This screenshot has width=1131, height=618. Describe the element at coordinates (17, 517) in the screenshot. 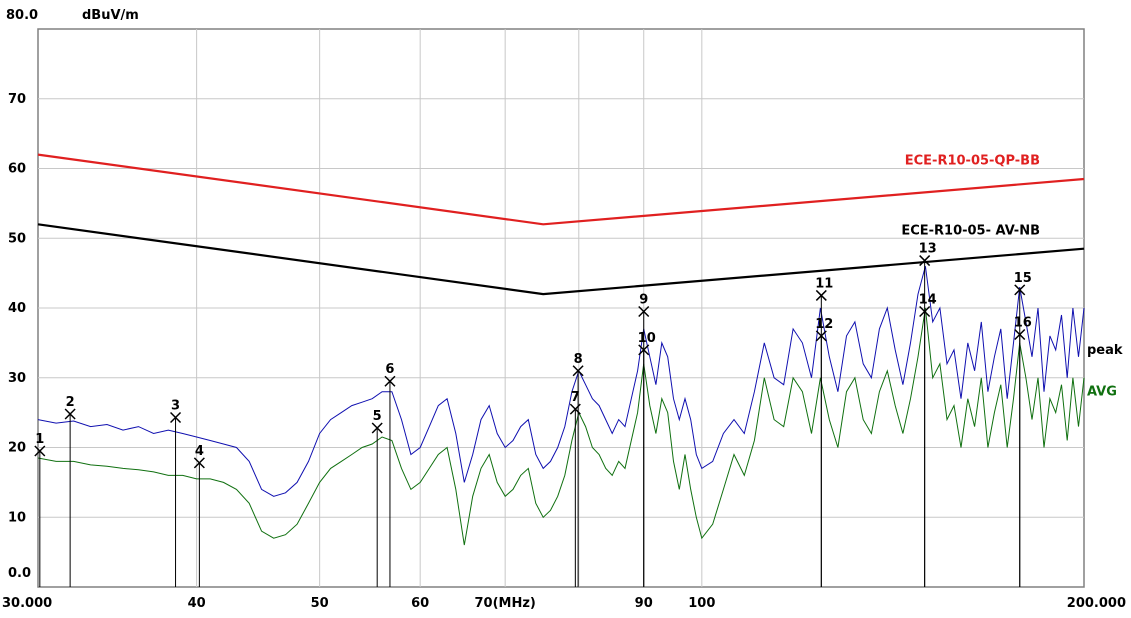

I see `y-tick-label: 10` at that location.